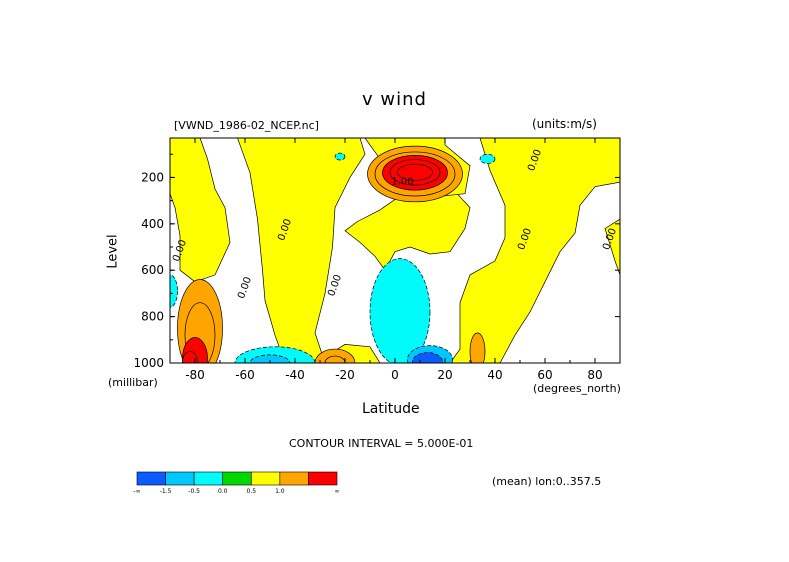 Image resolution: width=789 pixels, height=562 pixels. What do you see at coordinates (547, 481) in the screenshot?
I see `mean-label: (mean) lon:0..357.5` at bounding box center [547, 481].